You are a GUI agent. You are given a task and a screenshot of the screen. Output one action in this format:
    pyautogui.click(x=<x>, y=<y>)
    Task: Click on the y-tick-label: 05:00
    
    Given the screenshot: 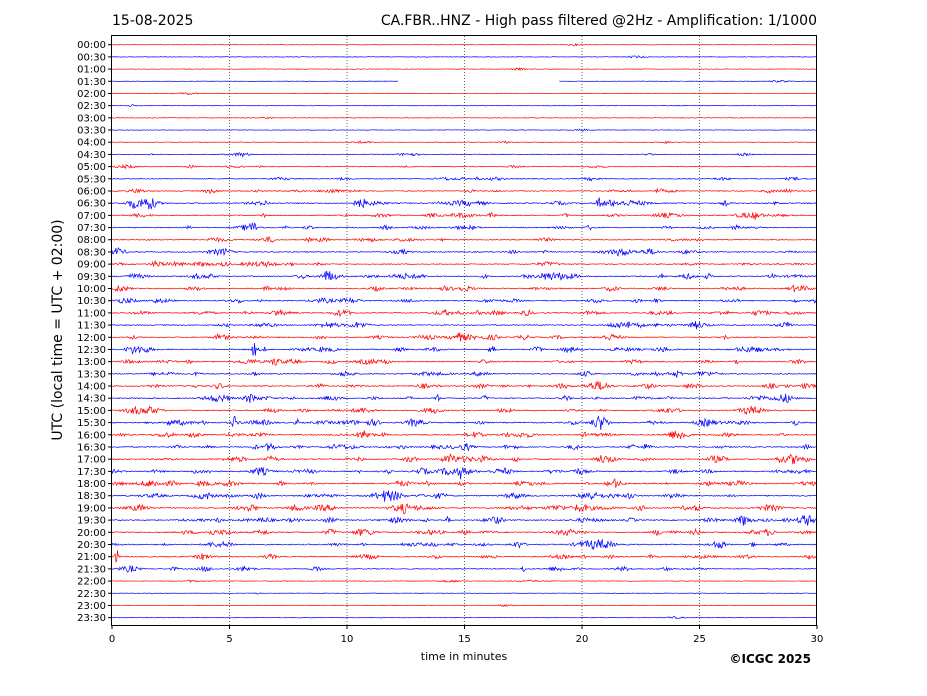 What is the action you would take?
    pyautogui.click(x=91, y=167)
    